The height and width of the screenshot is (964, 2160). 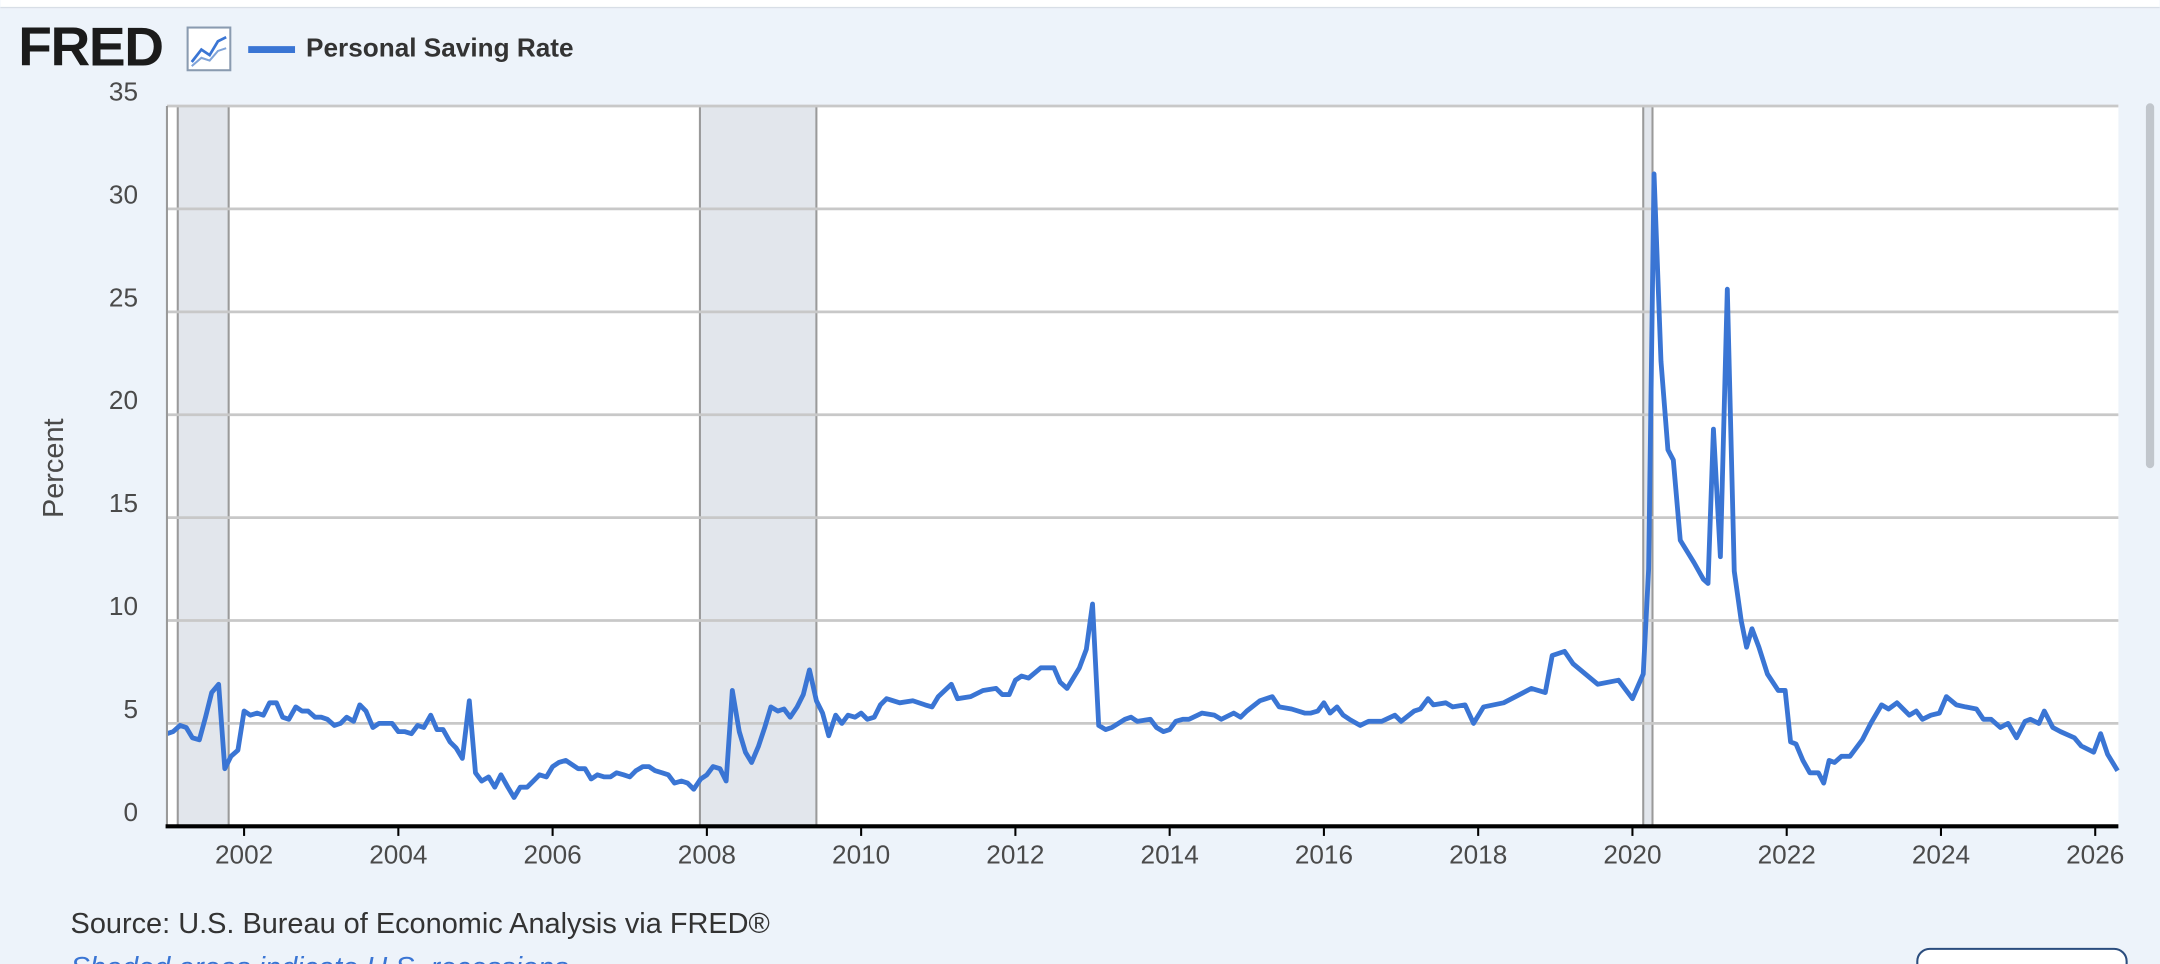 What do you see at coordinates (123, 297) in the screenshot?
I see `y-tick-label: 25` at bounding box center [123, 297].